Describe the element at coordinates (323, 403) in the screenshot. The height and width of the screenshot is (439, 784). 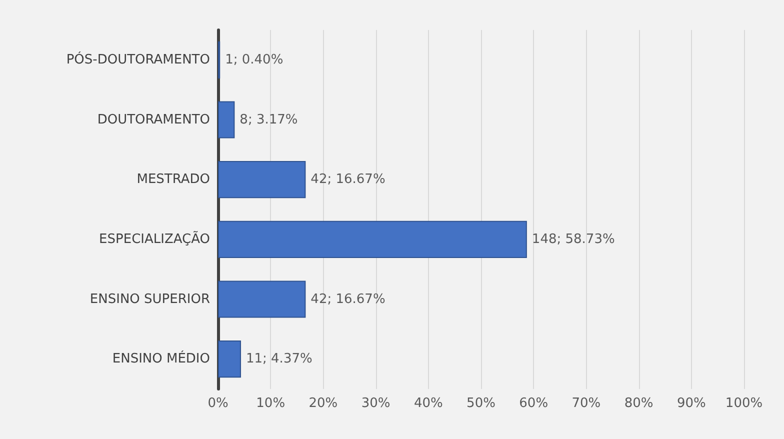
I see `x-tick-label: 20%` at that location.